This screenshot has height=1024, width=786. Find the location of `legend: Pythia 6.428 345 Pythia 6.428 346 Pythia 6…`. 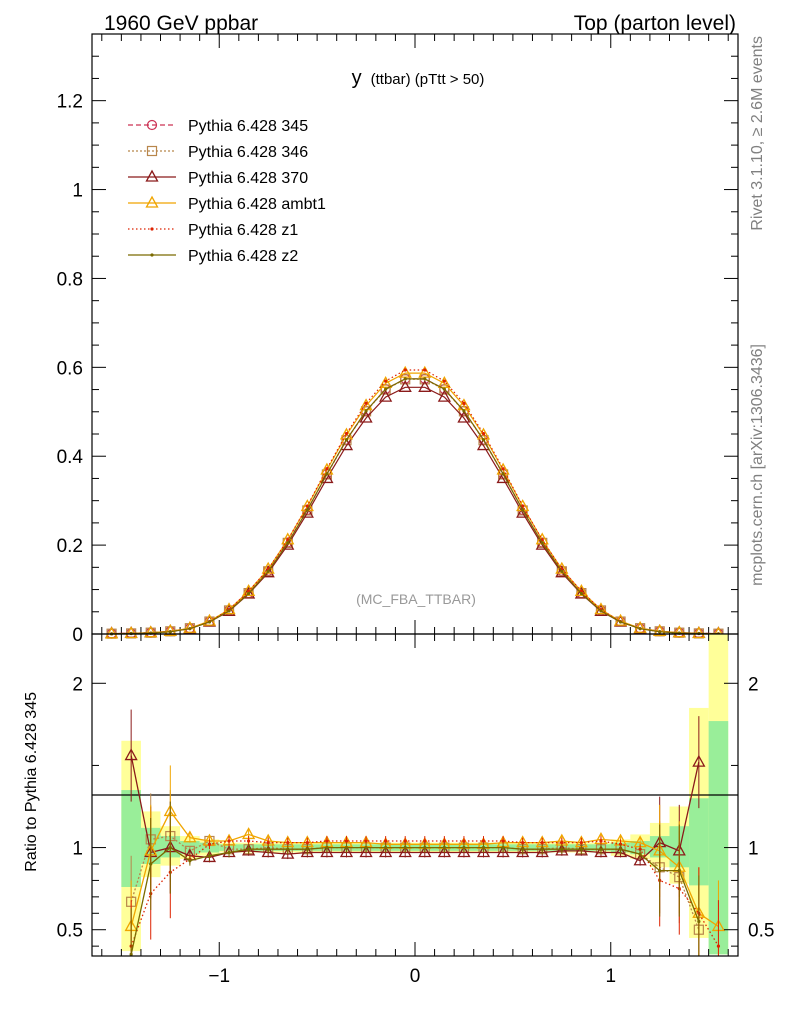

legend: Pythia 6.428 345 Pythia 6.428 346 Pythia 6… is located at coordinates (227, 191).